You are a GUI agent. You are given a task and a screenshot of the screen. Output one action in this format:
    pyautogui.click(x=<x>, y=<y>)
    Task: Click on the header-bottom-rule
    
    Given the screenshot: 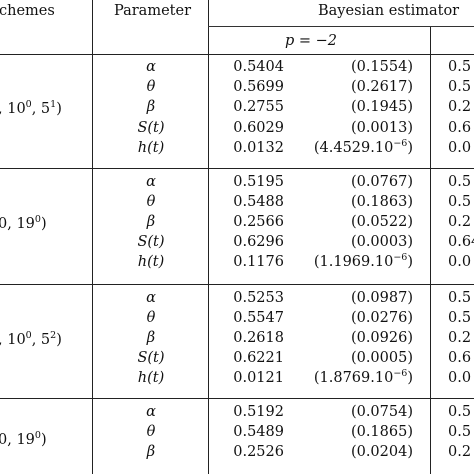 What is the action you would take?
    pyautogui.click(x=237, y=54)
    